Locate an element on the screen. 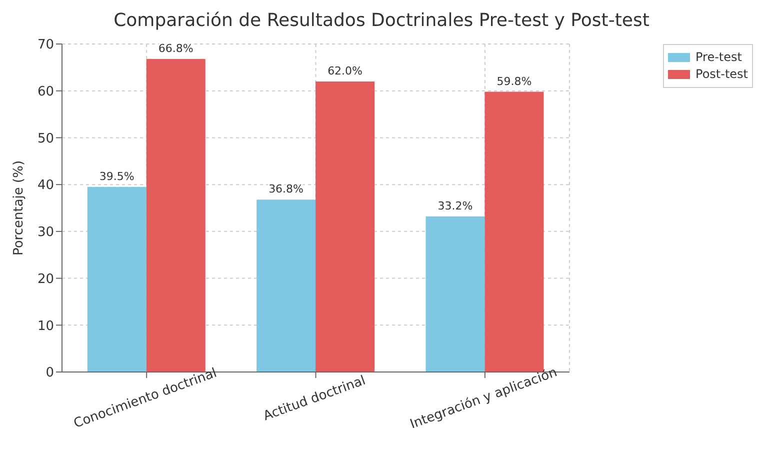  y-tick-label: 60 is located at coordinates (45, 92).